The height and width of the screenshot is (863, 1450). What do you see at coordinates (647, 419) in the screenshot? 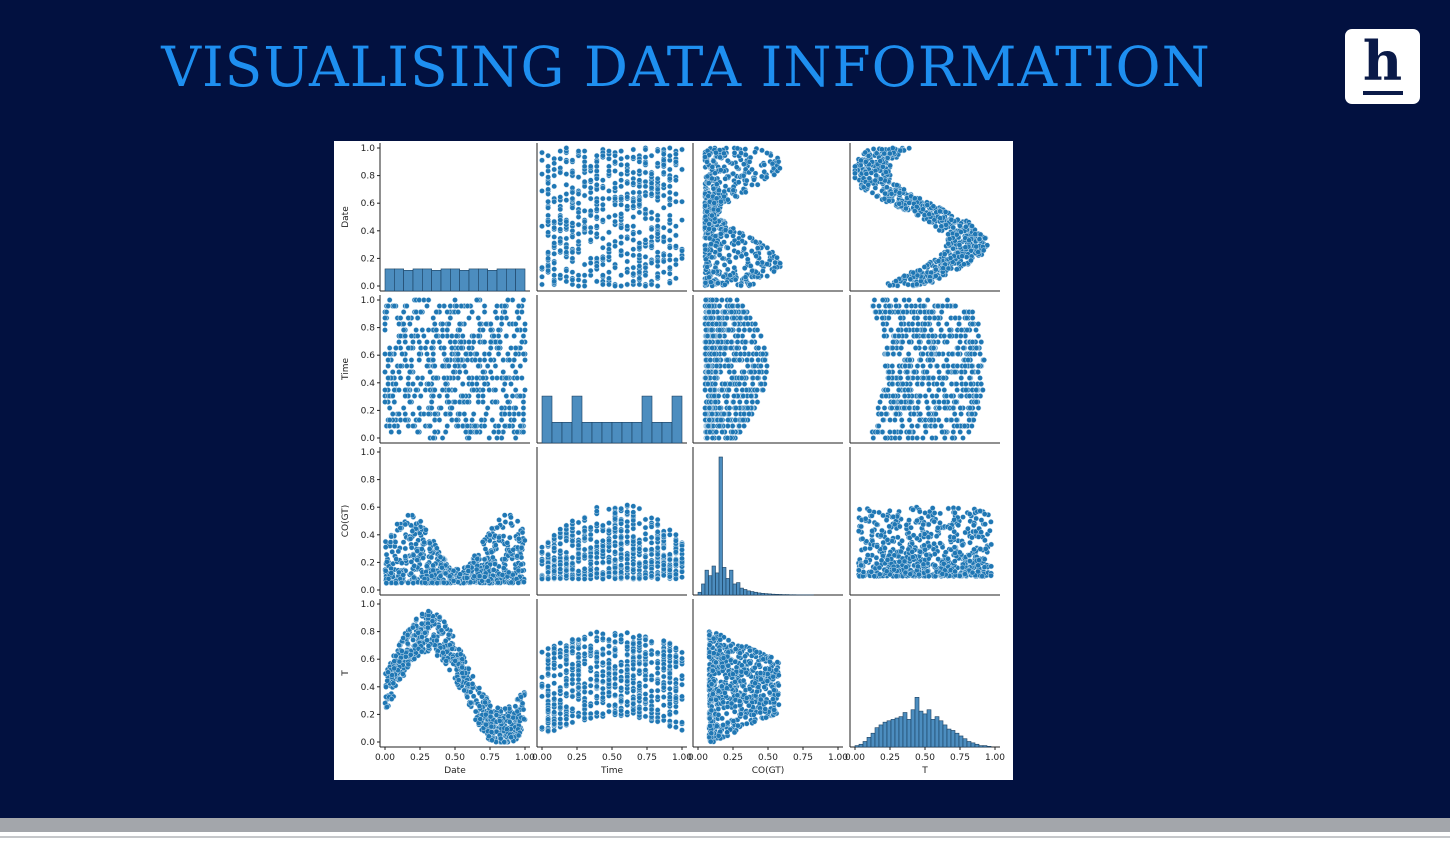
I see `hist-bar` at bounding box center [647, 419].